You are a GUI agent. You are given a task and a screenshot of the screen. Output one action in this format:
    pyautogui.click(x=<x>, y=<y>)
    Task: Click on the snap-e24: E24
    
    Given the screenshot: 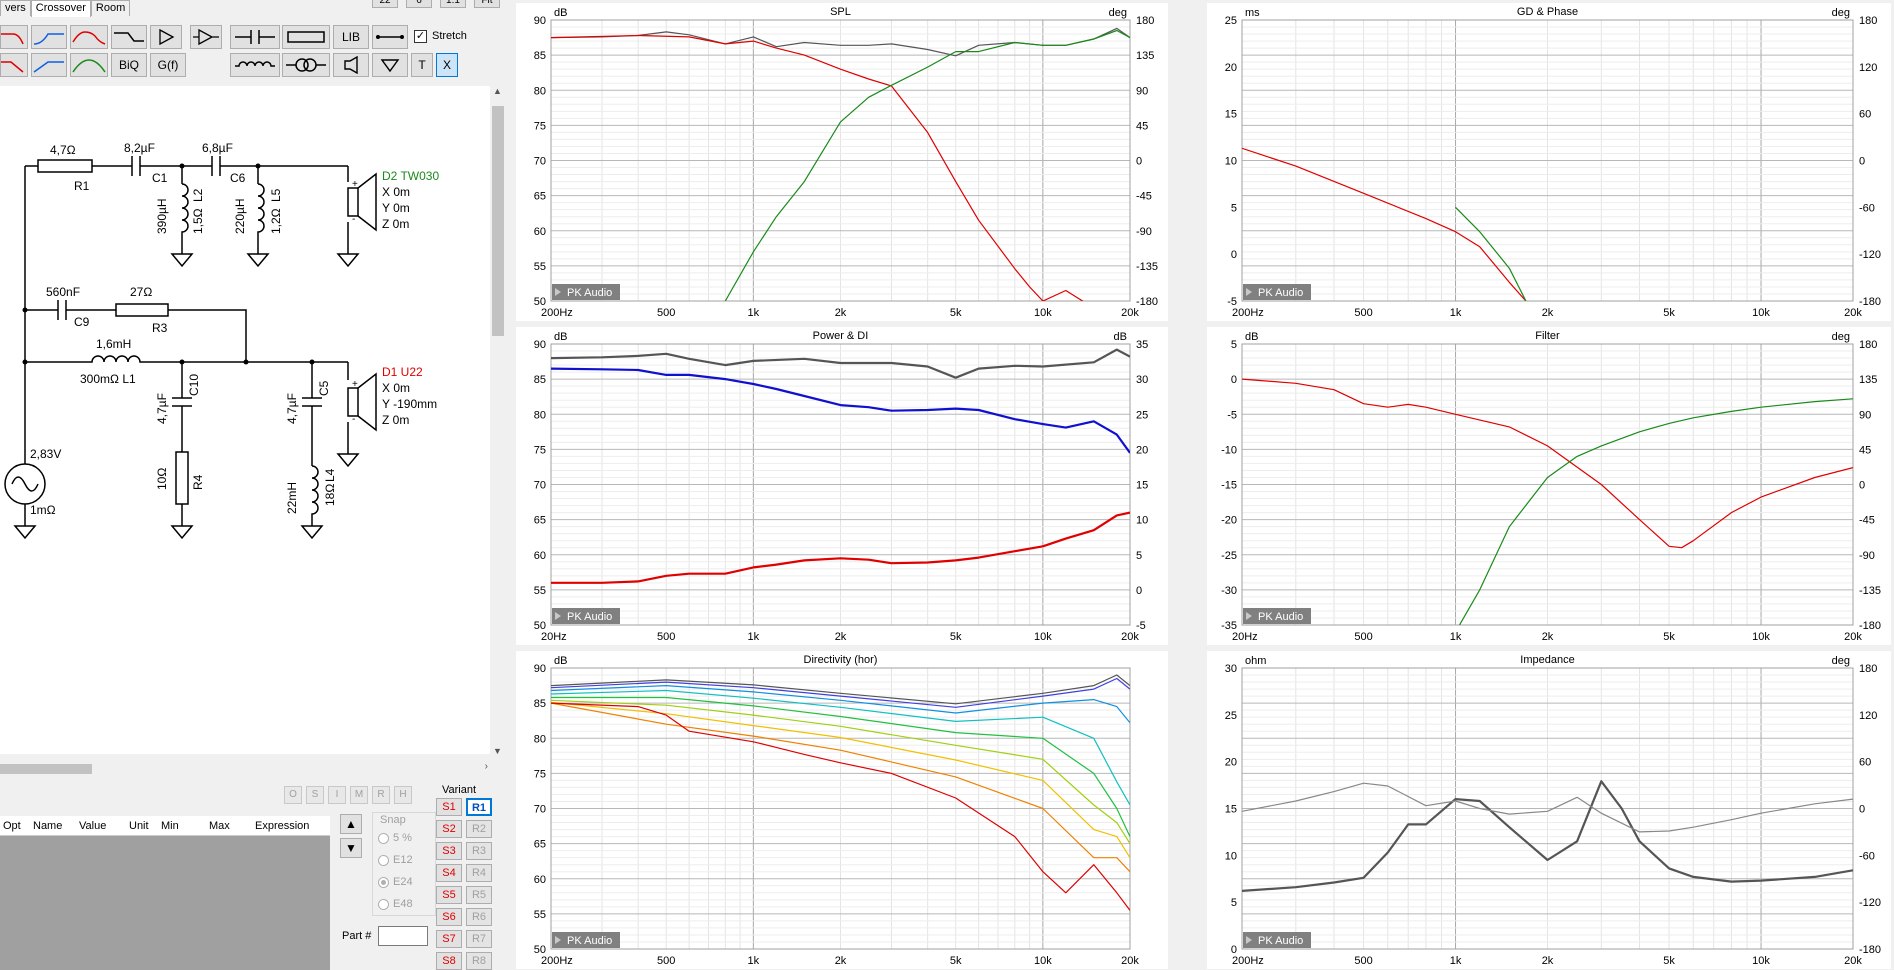 What is the action you would take?
    pyautogui.click(x=395, y=882)
    